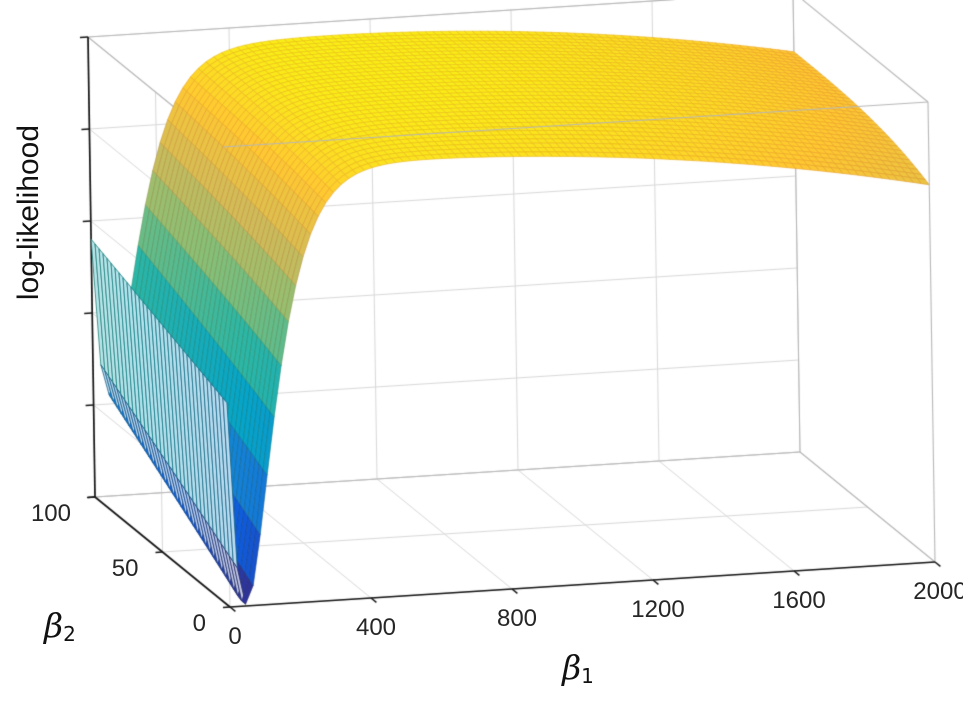 This screenshot has height=715, width=963. I want to click on y-axis-title-symbol: β, so click(54, 625).